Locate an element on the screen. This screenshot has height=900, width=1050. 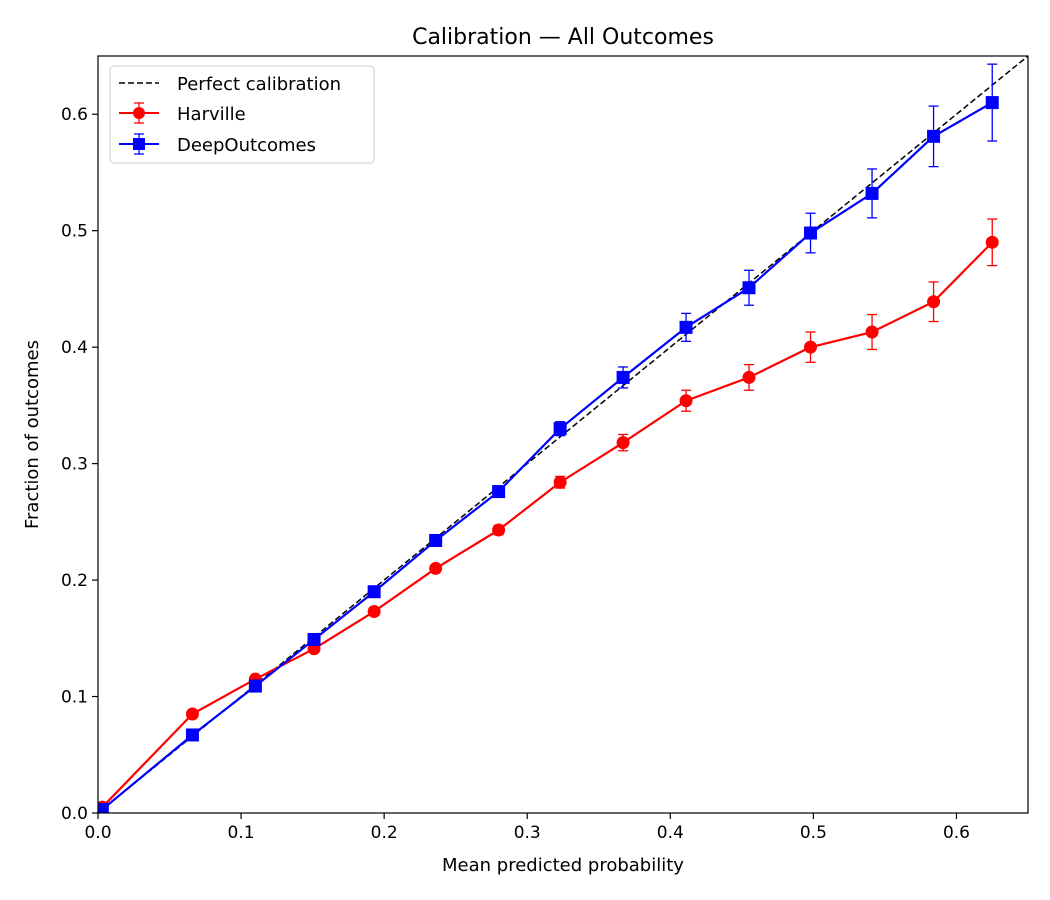
legend-label-harville: Harville is located at coordinates (211, 114).